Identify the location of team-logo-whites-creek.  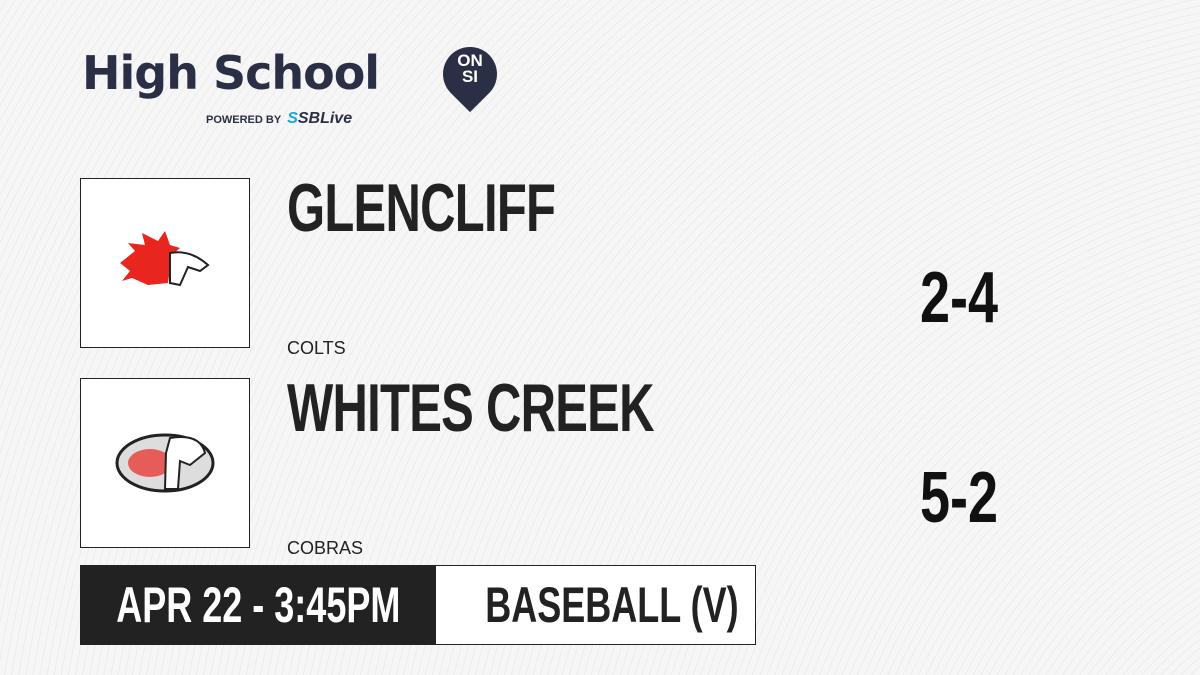
(165, 463).